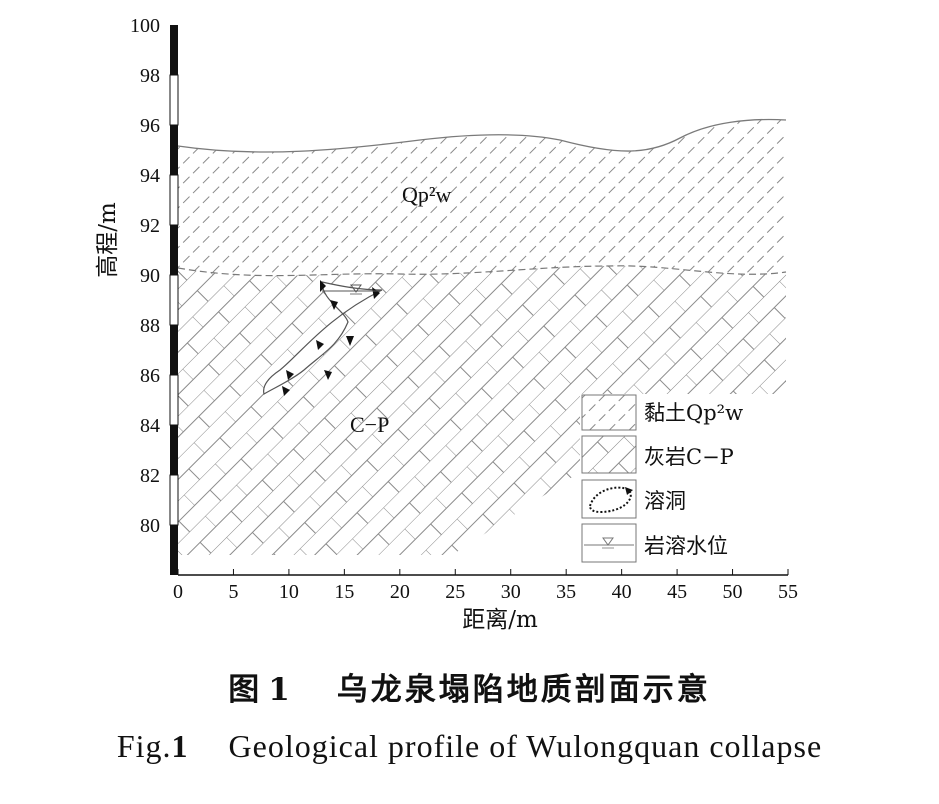 This screenshot has width=939, height=804. Describe the element at coordinates (150, 326) in the screenshot. I see `y-tick-label: 88` at that location.